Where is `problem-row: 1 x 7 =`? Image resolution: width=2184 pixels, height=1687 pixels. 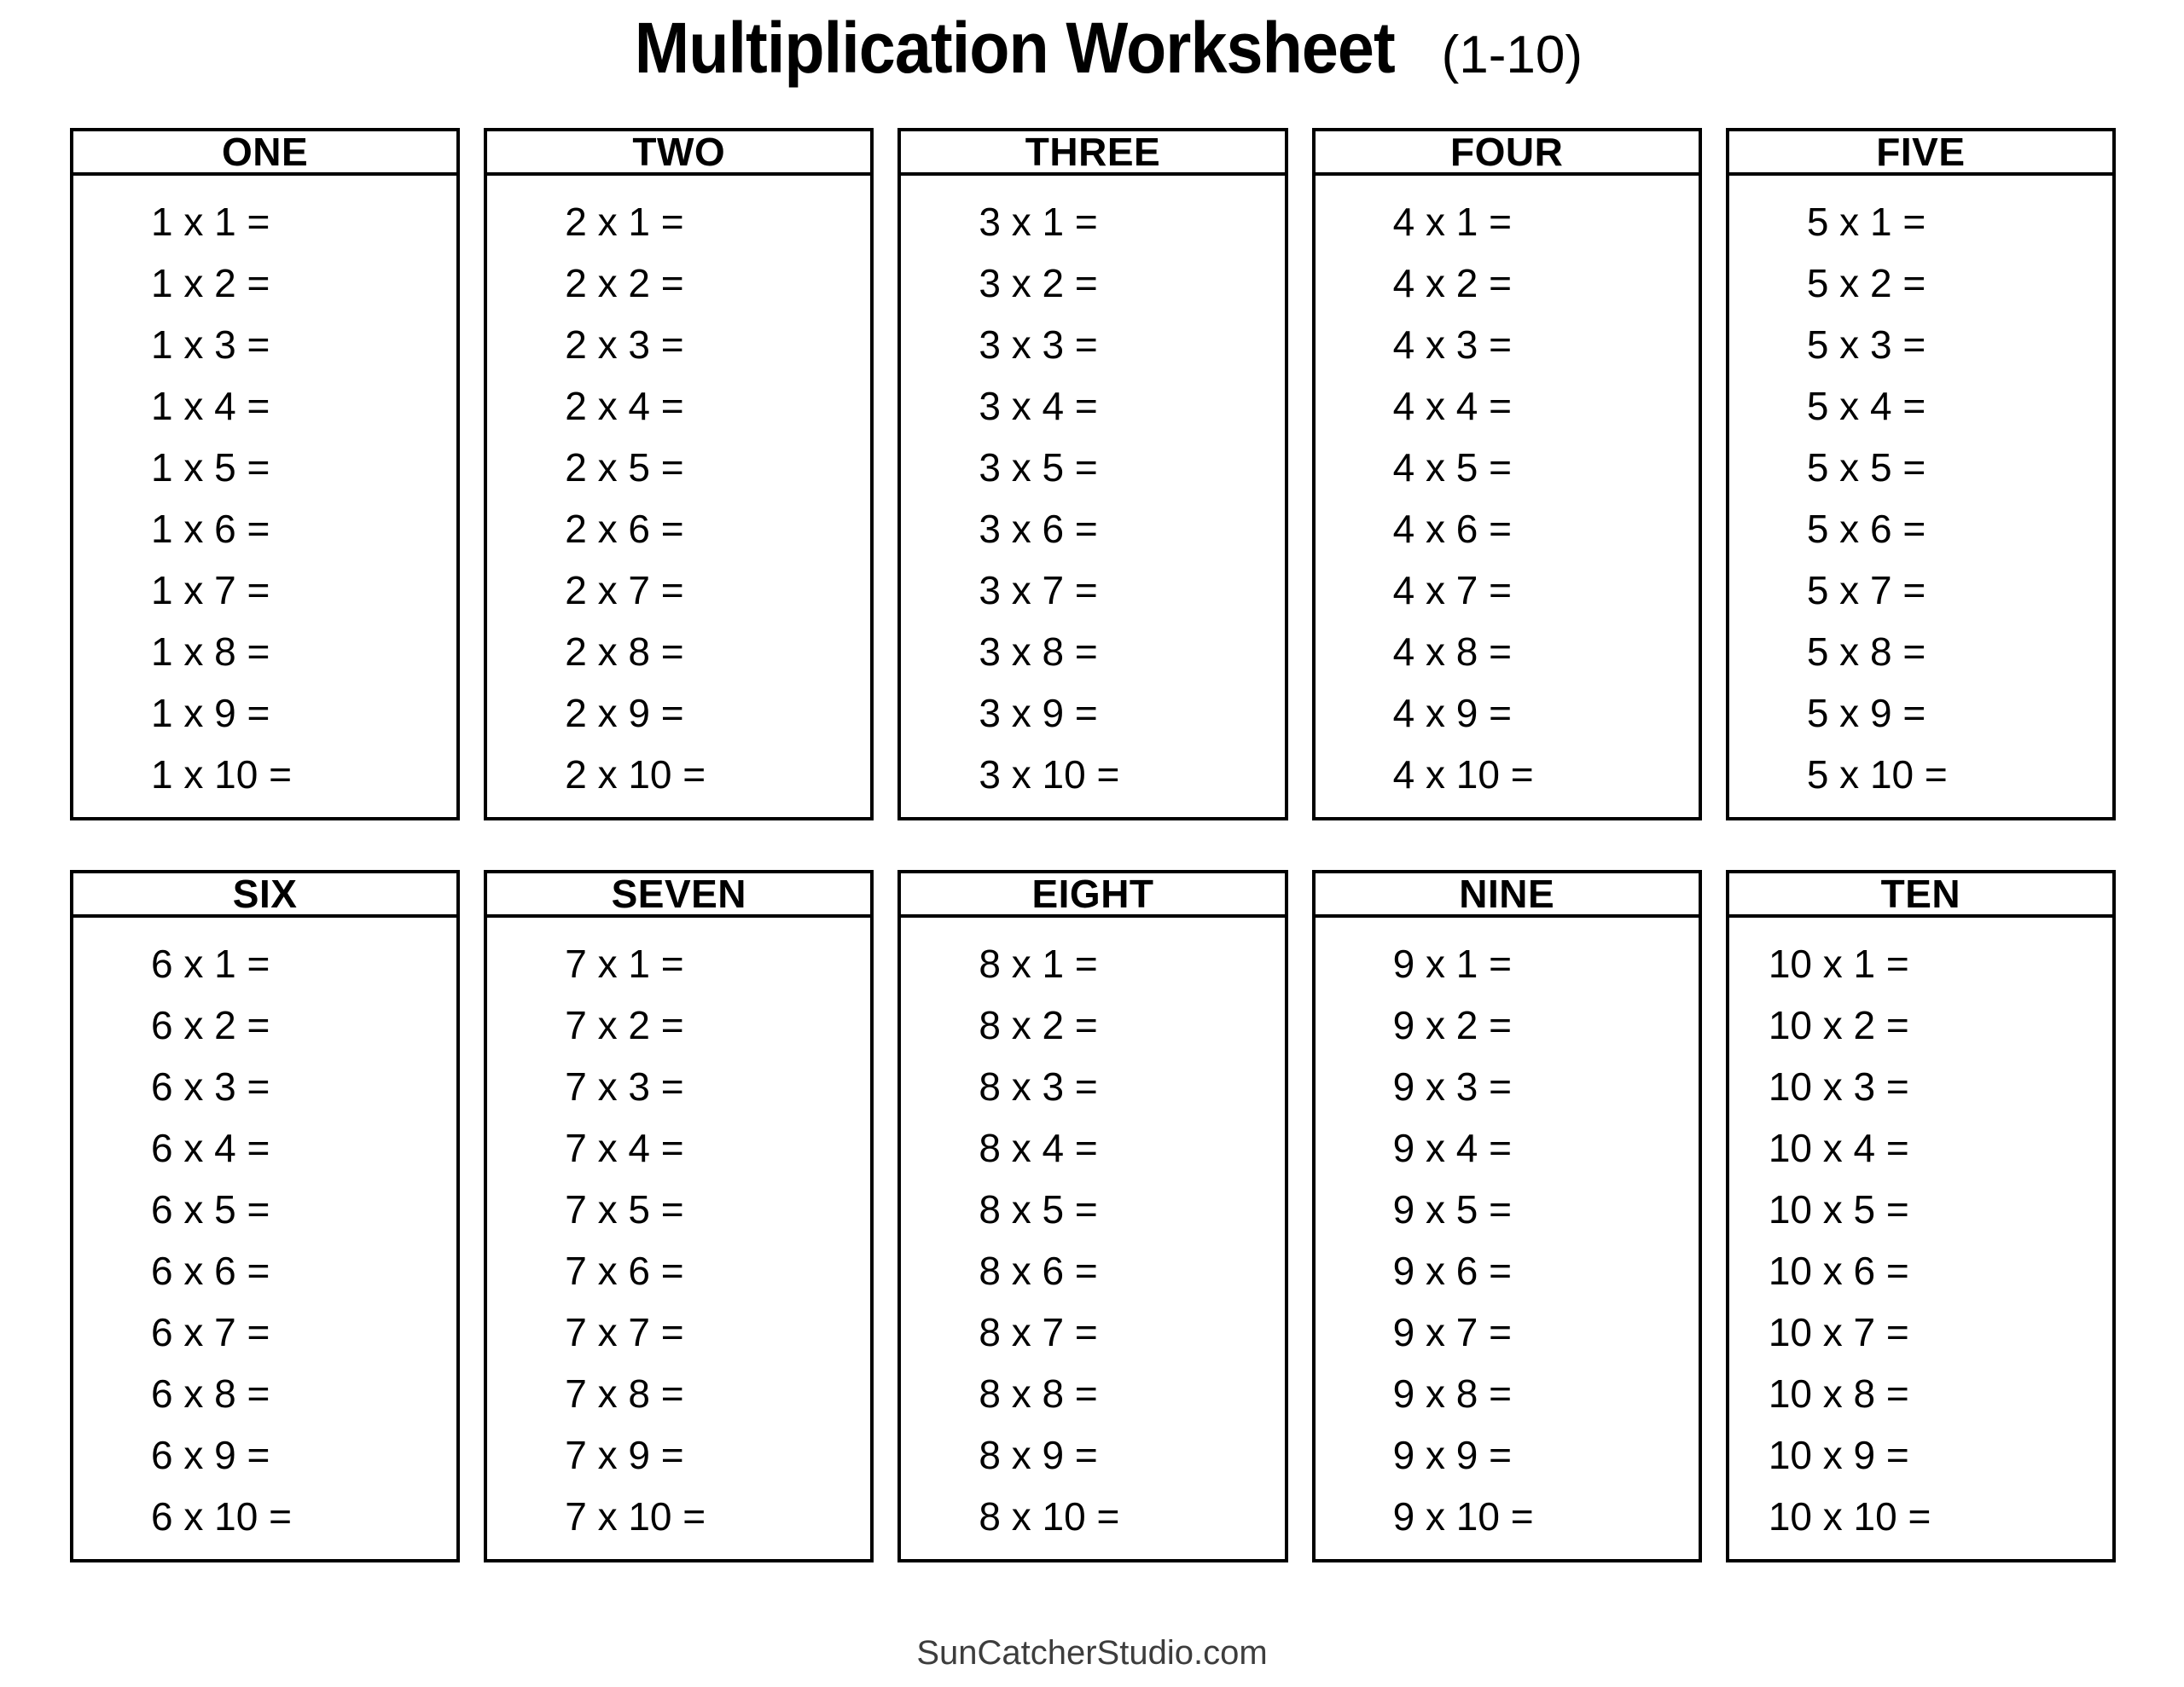 problem-row: 1 x 7 = is located at coordinates (210, 590).